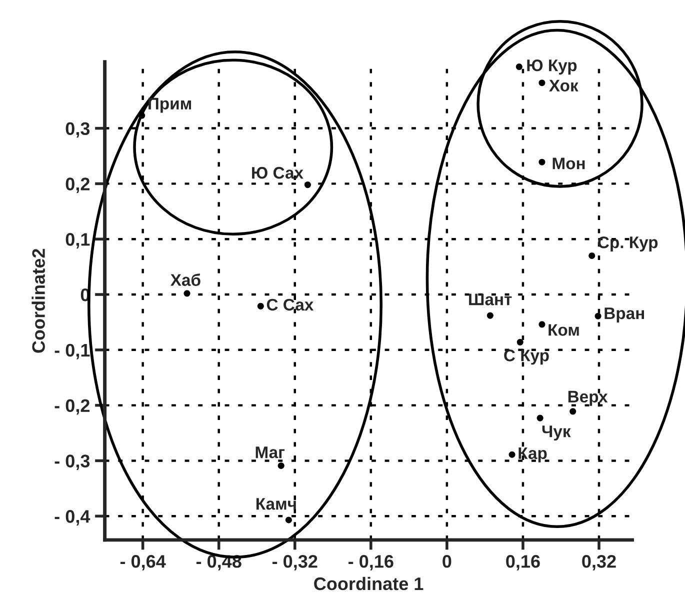 The image size is (685, 606). Describe the element at coordinates (72, 462) in the screenshot. I see `y-tick-label: - 0,3` at that location.